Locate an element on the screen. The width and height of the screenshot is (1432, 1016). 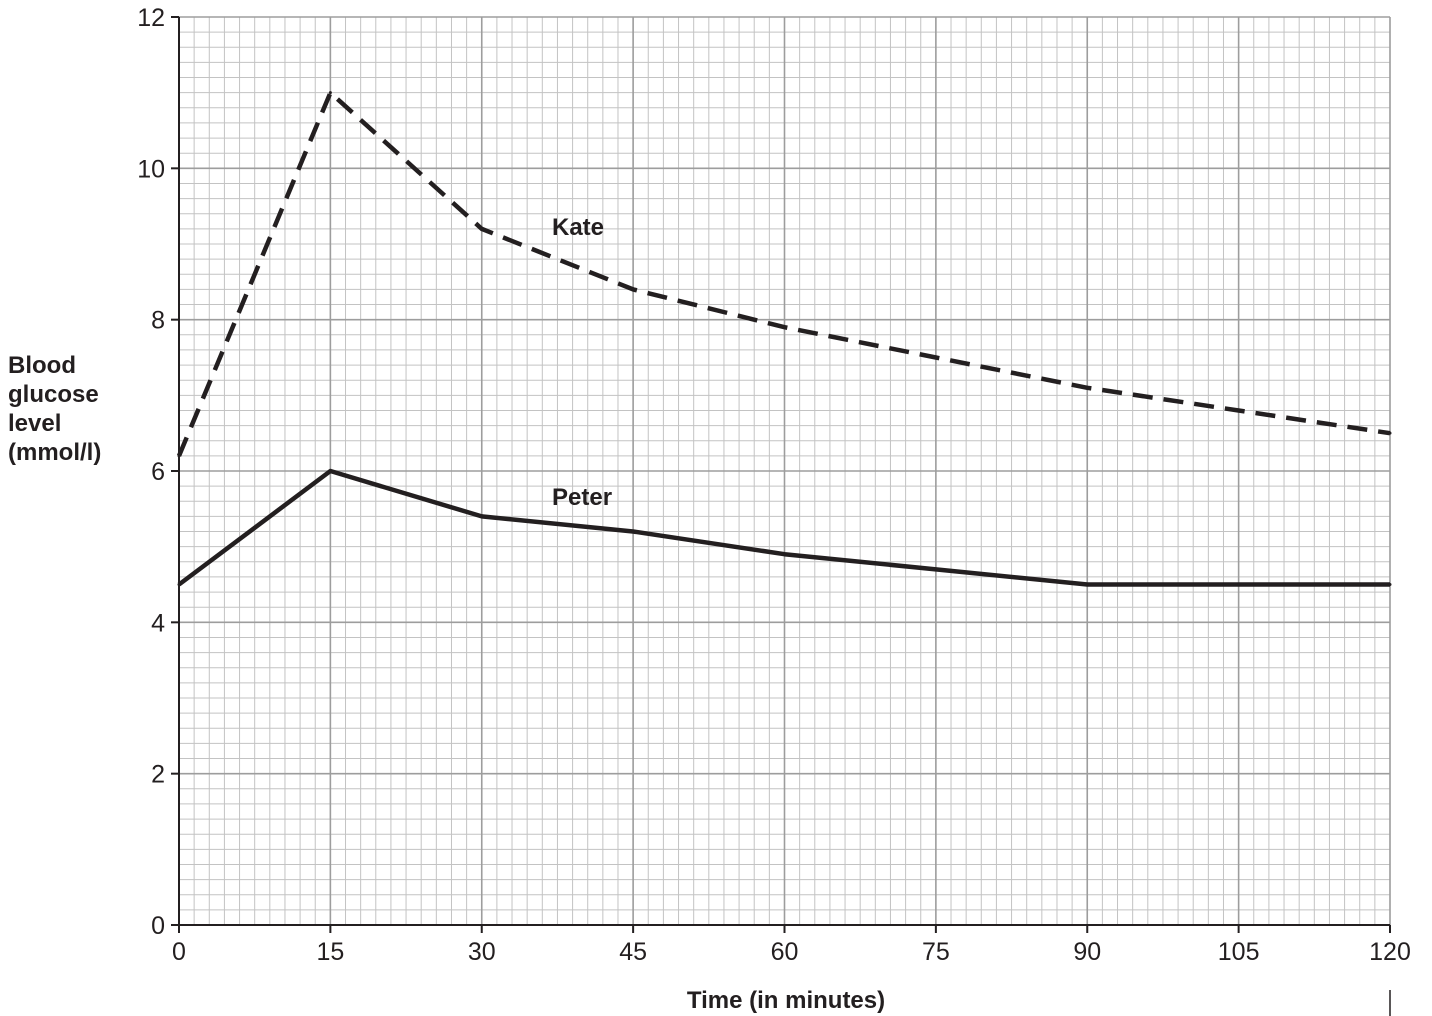
y-axis-title-line-2: glucose is located at coordinates (53, 394).